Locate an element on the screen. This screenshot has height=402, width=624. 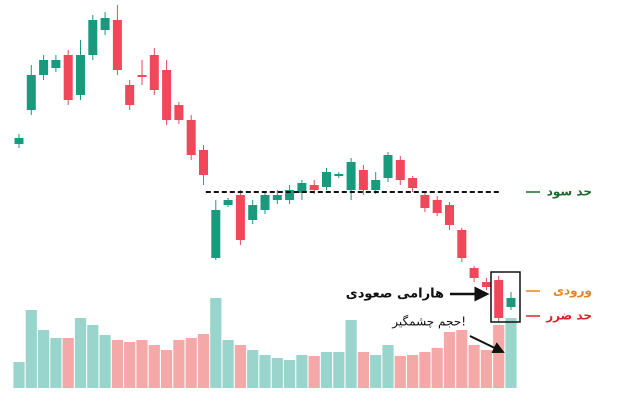
level-label: ورودی is located at coordinates (572, 291).